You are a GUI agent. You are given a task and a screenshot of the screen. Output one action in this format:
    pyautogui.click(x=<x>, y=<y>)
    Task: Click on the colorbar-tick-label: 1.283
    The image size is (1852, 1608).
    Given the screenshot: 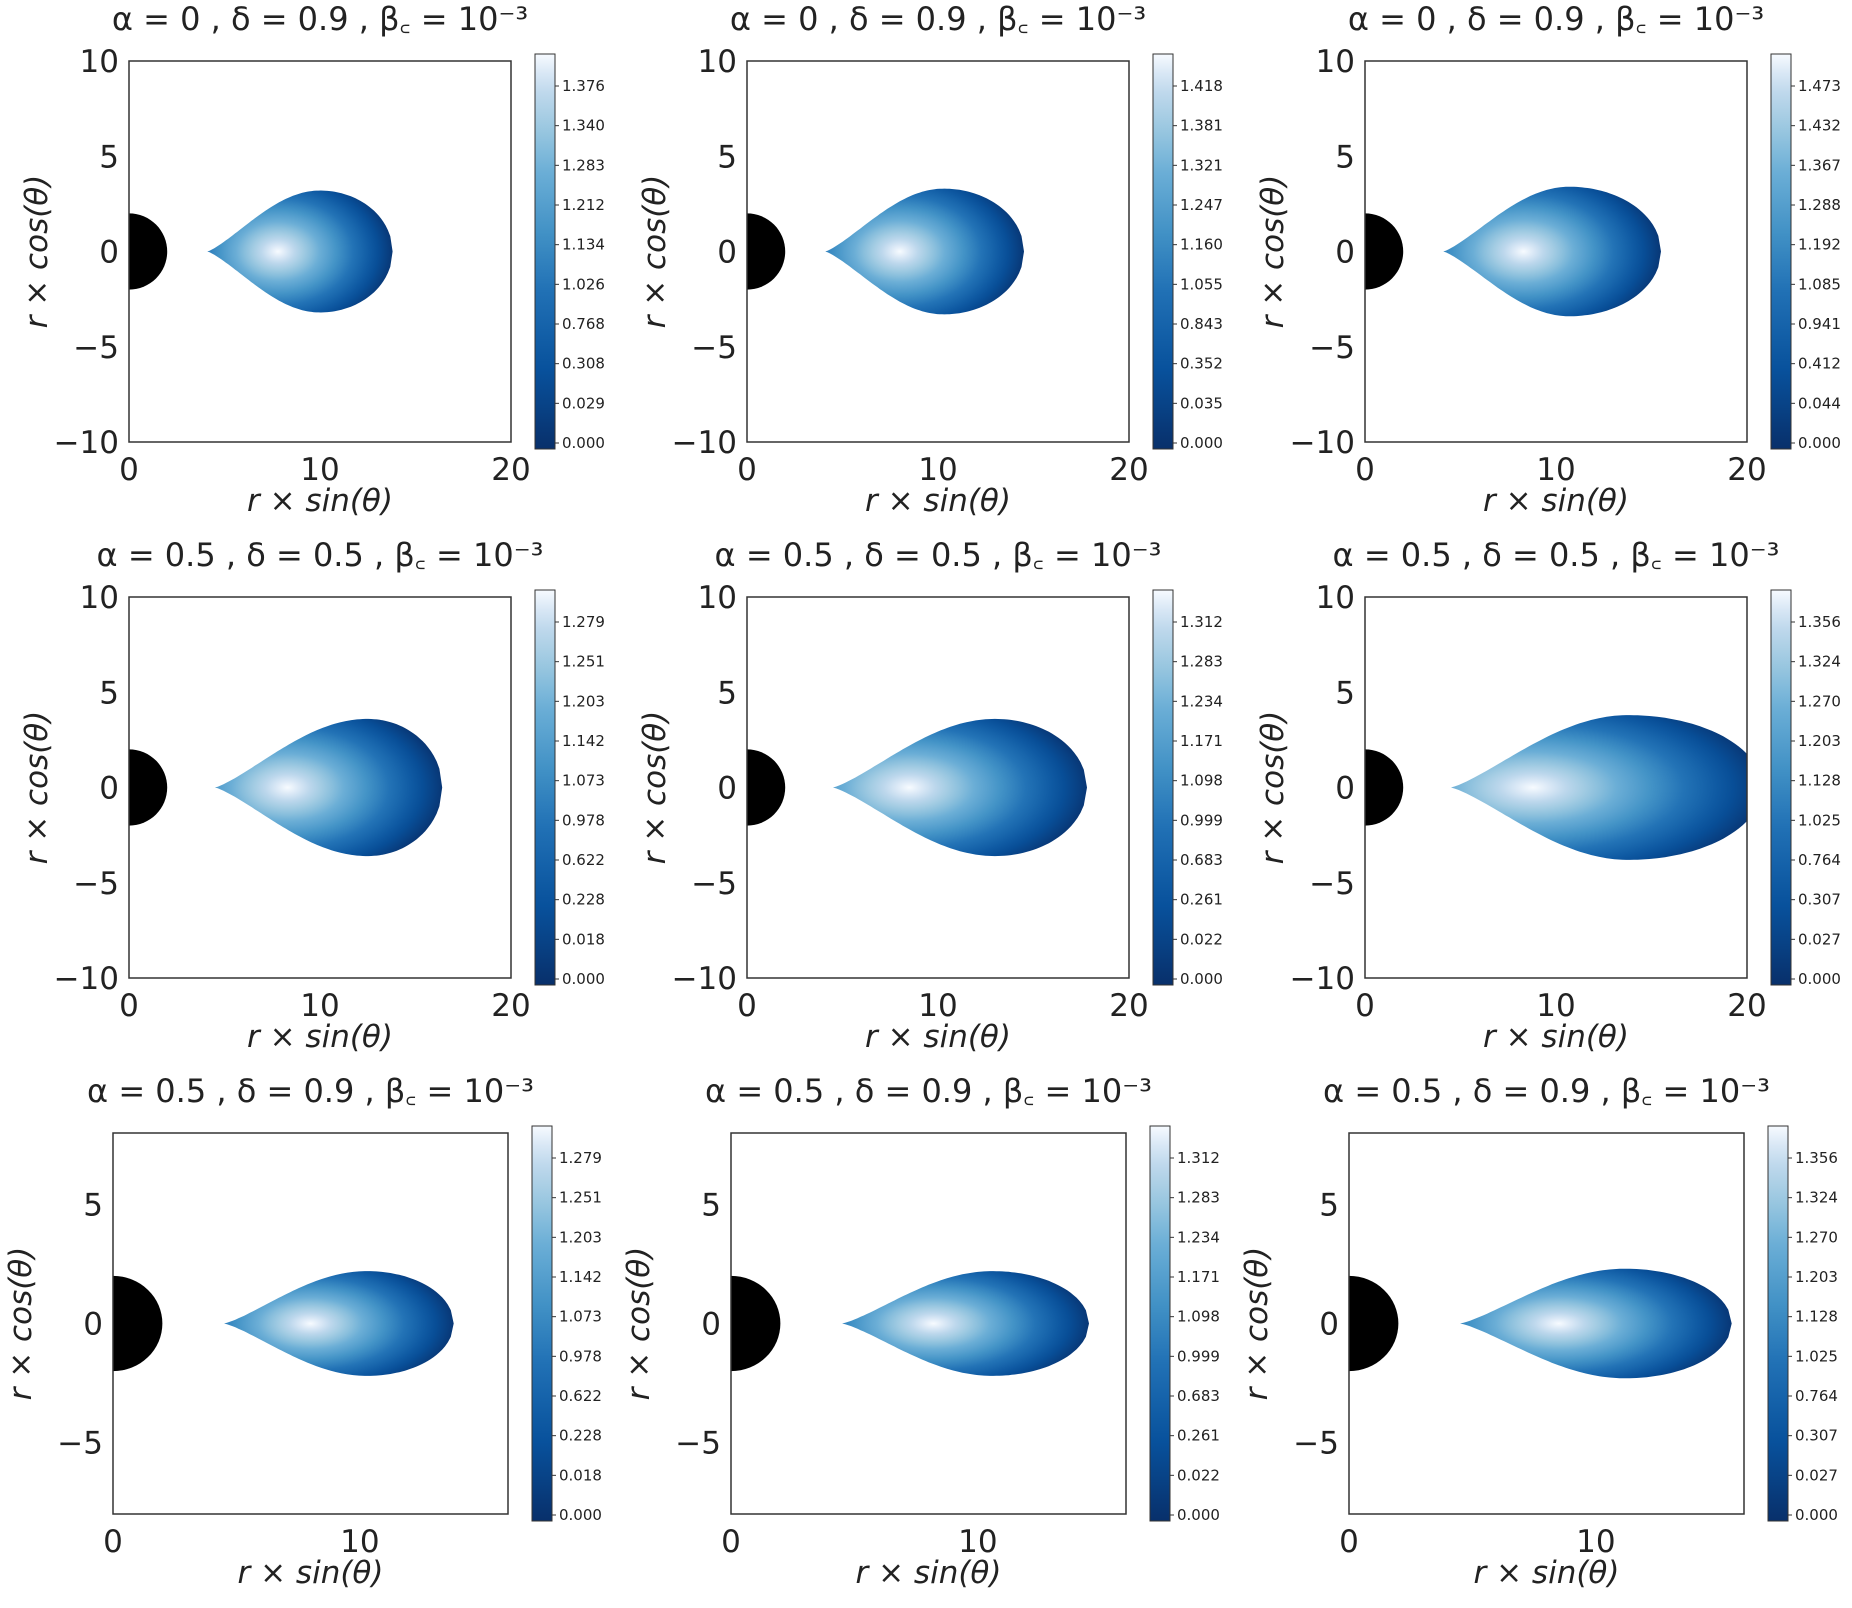 What is the action you would take?
    pyautogui.click(x=583, y=165)
    